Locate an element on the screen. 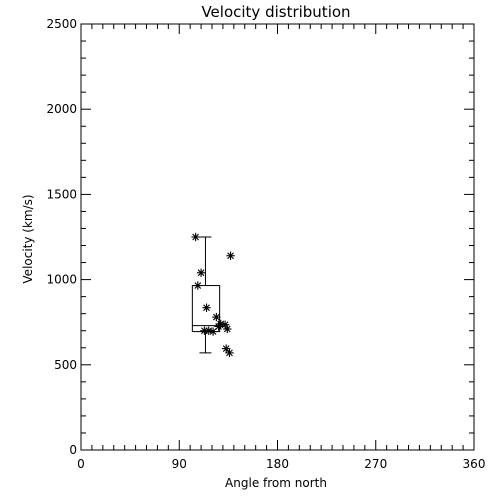 The width and height of the screenshot is (500, 500). x-axis-label: Angle from north is located at coordinates (276, 483).